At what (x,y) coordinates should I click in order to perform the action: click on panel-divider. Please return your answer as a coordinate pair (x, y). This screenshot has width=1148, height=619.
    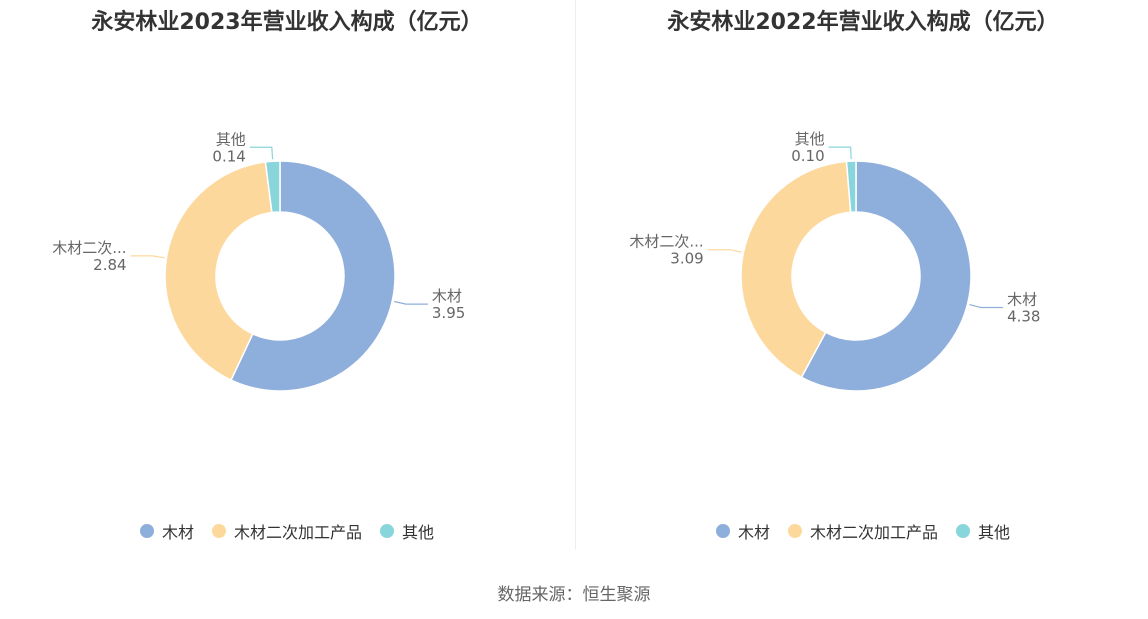
    Looking at the image, I should click on (575, 275).